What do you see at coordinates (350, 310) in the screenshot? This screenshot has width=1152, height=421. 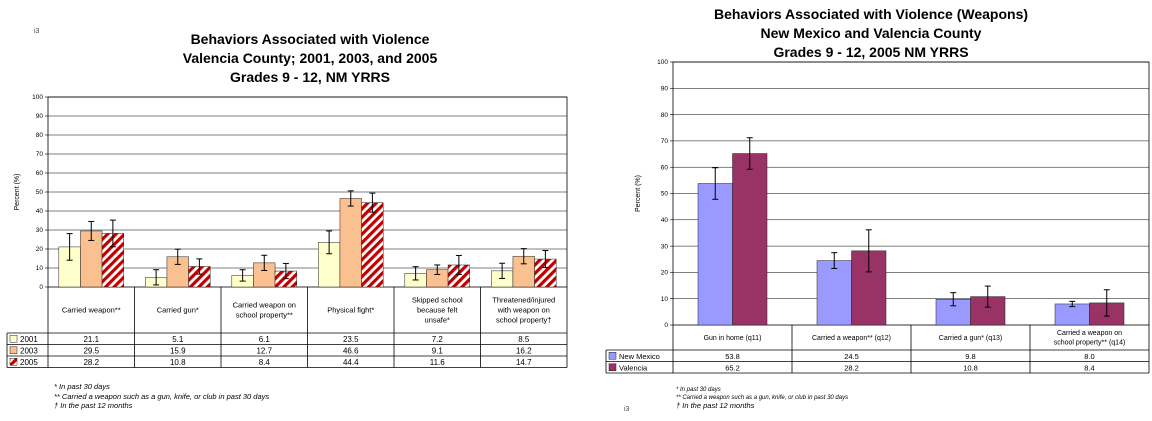 I see `category-label: Physical fight*` at bounding box center [350, 310].